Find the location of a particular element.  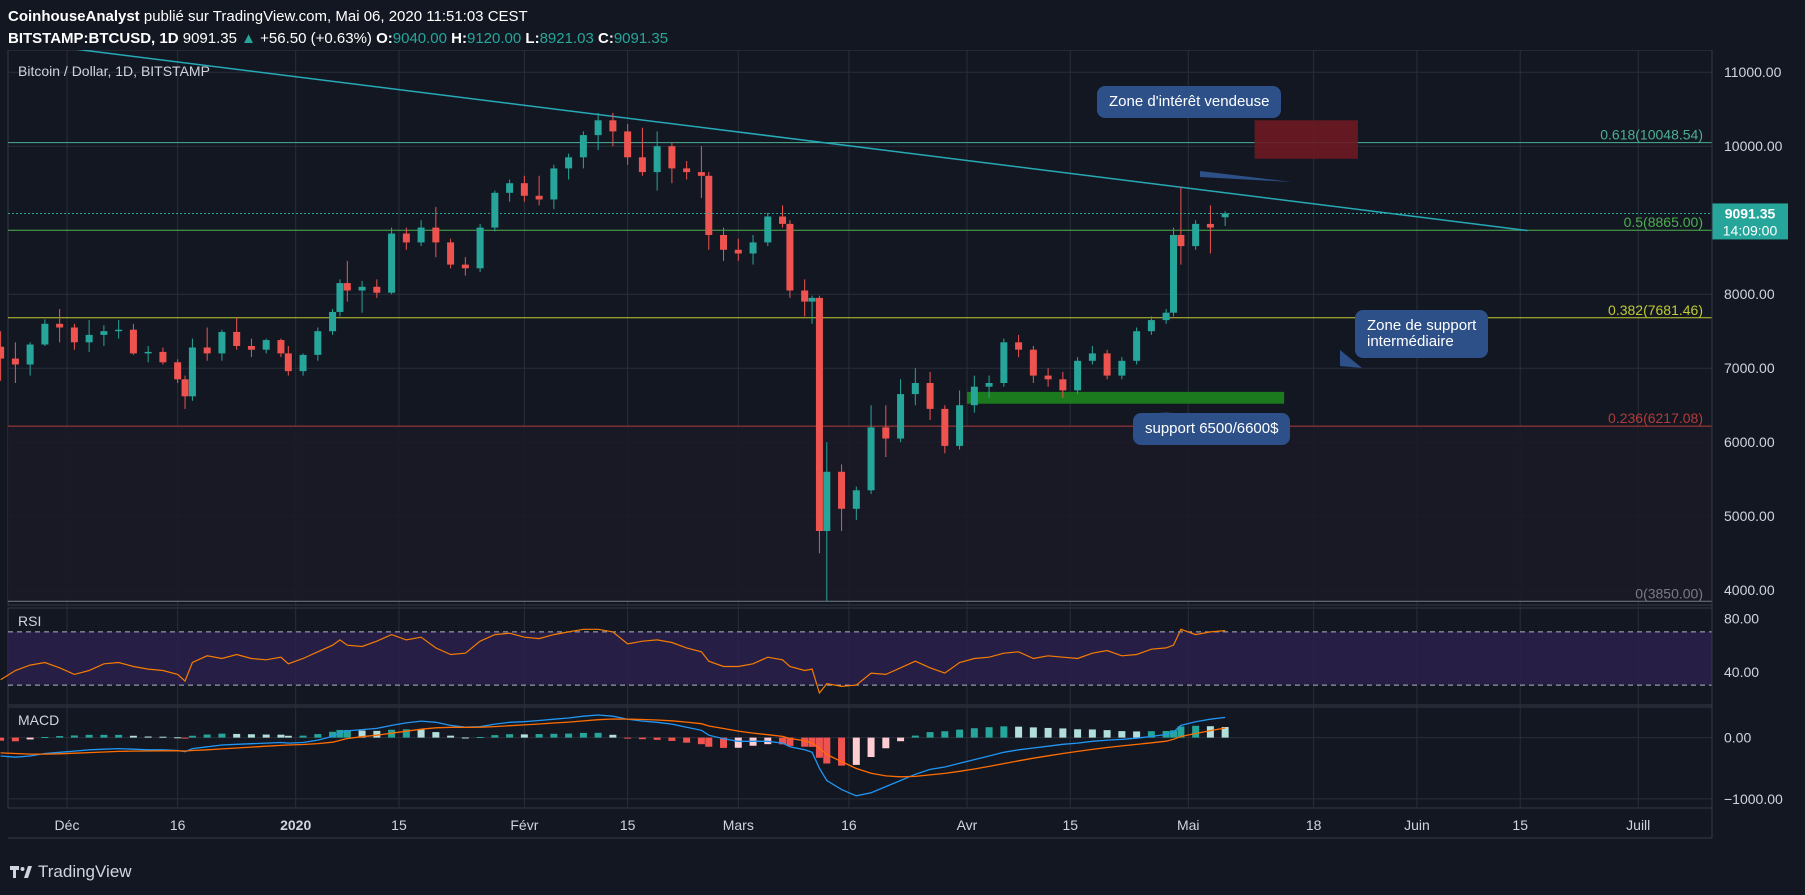

rsi-label: RSI is located at coordinates (29, 621).